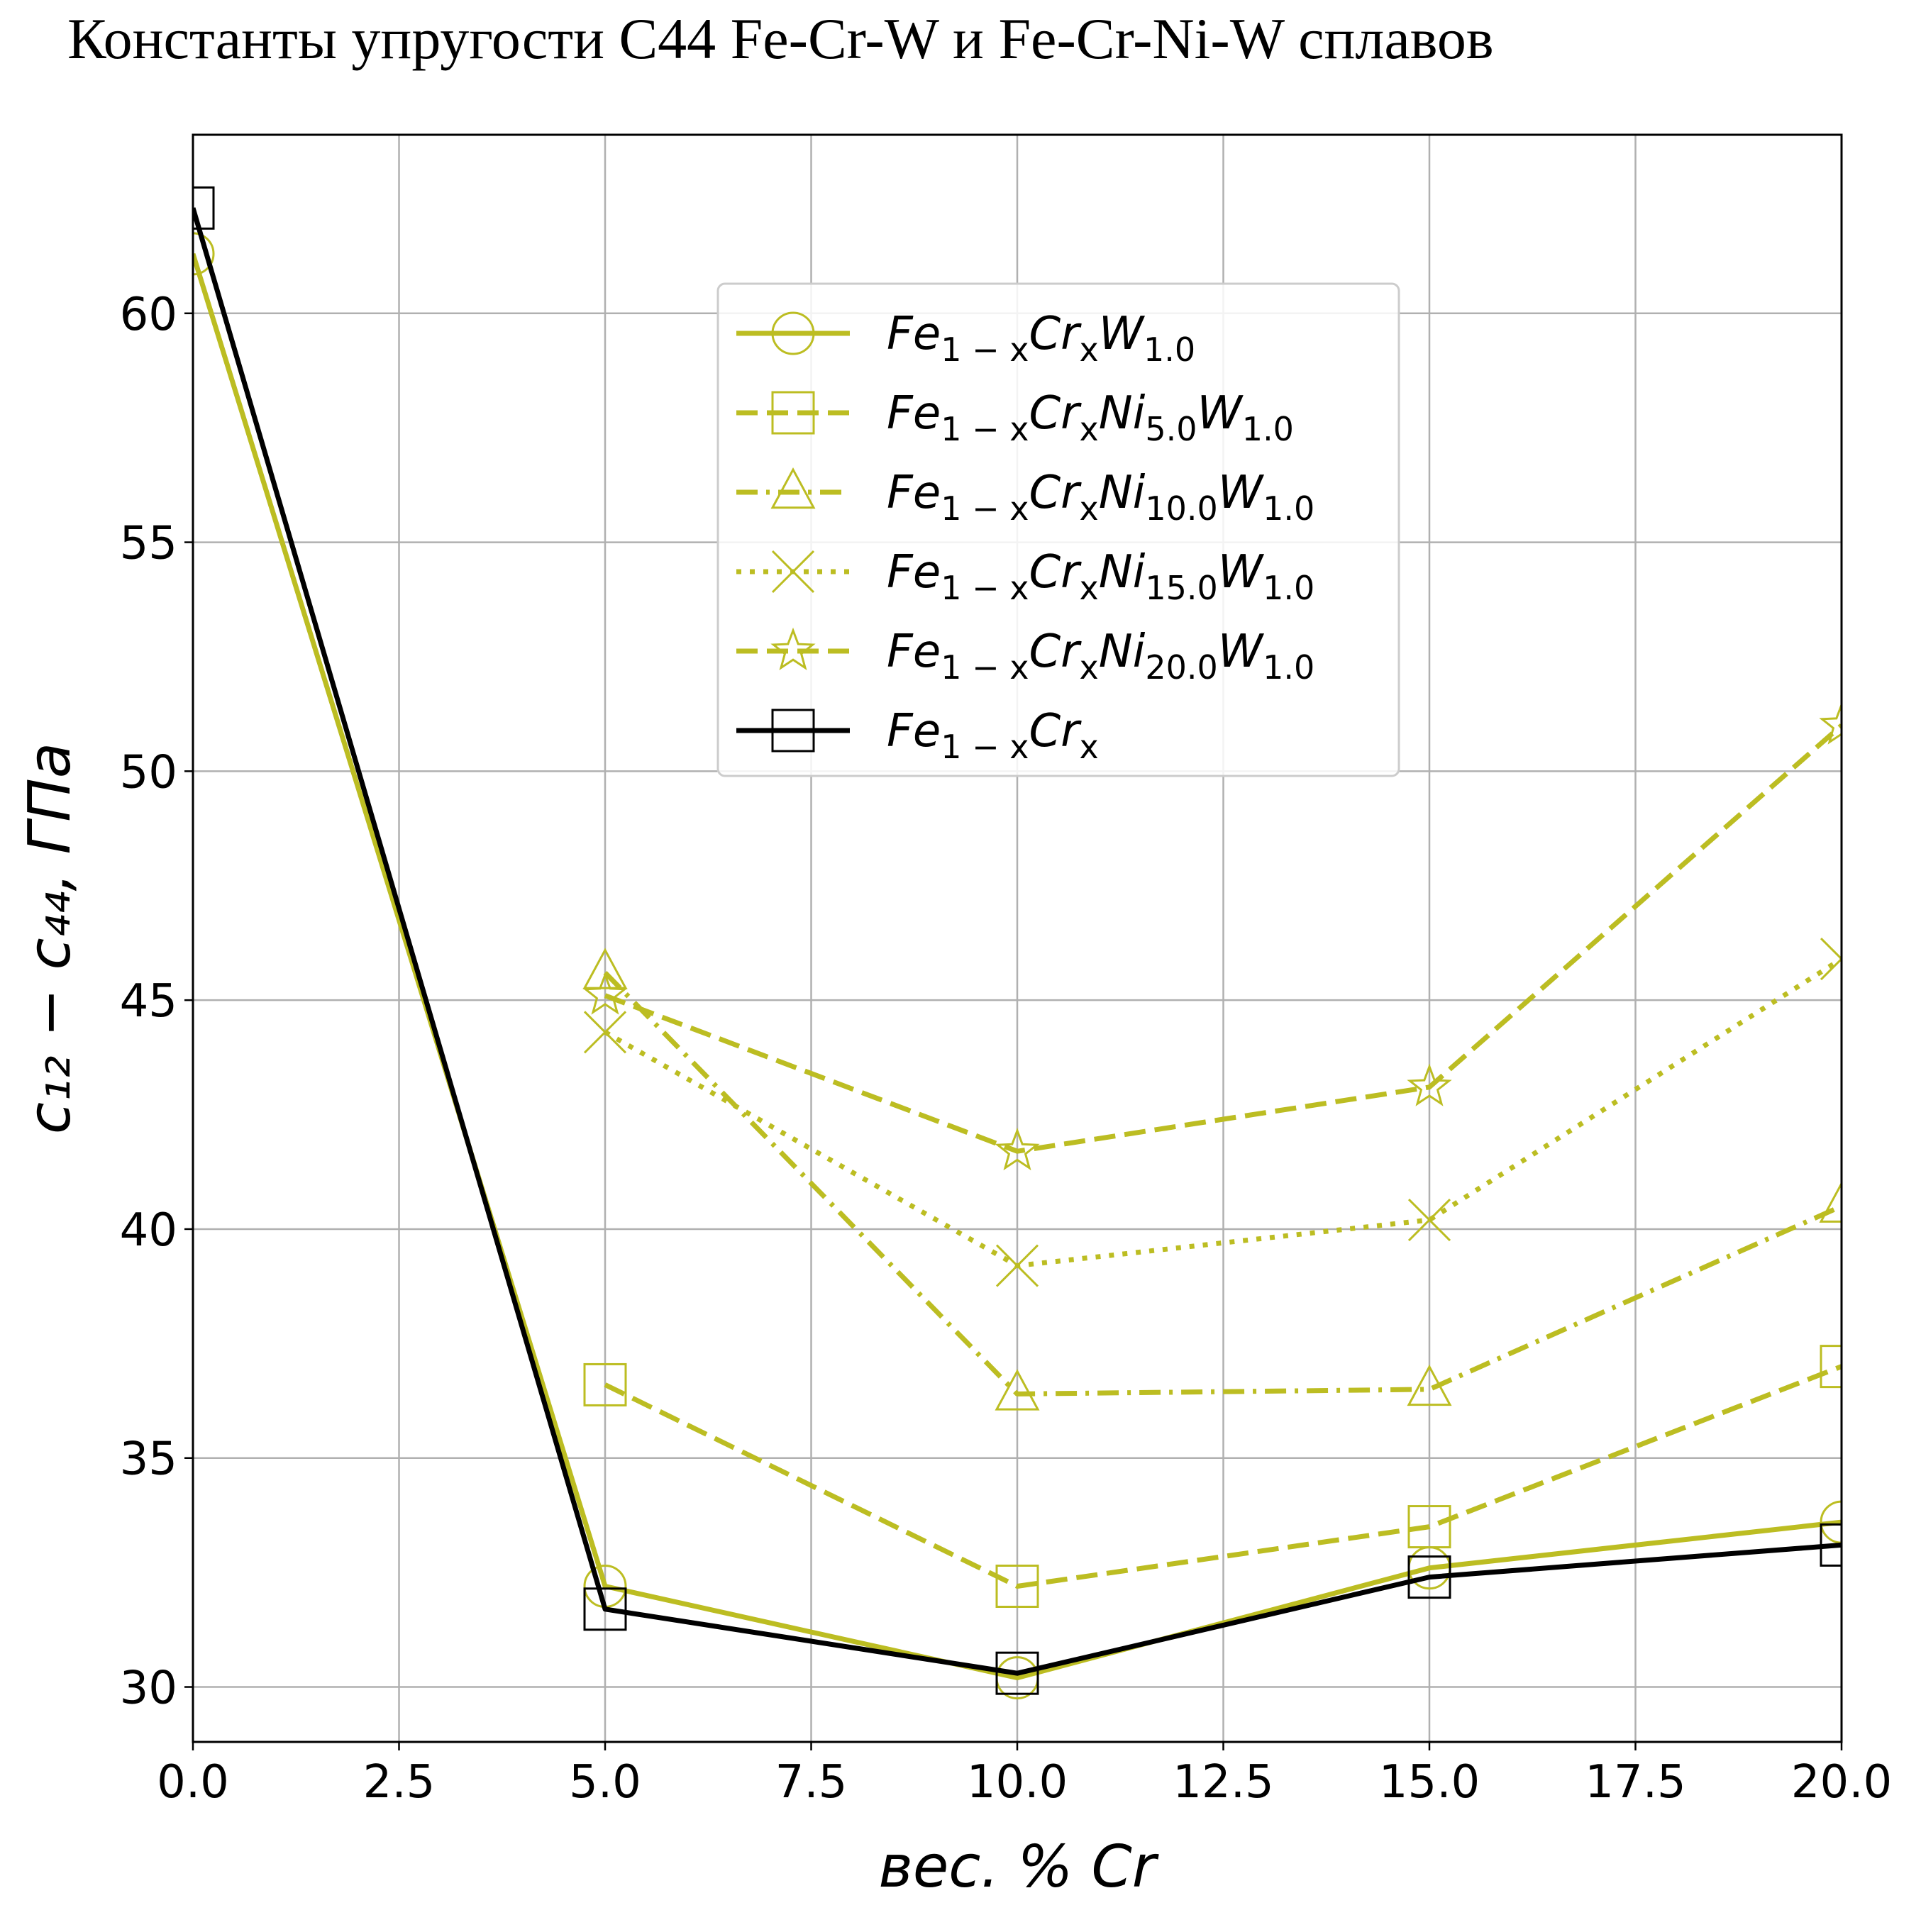 The width and height of the screenshot is (1921, 1932). What do you see at coordinates (605, 1782) in the screenshot?
I see `x-tick-label: 5.0` at bounding box center [605, 1782].